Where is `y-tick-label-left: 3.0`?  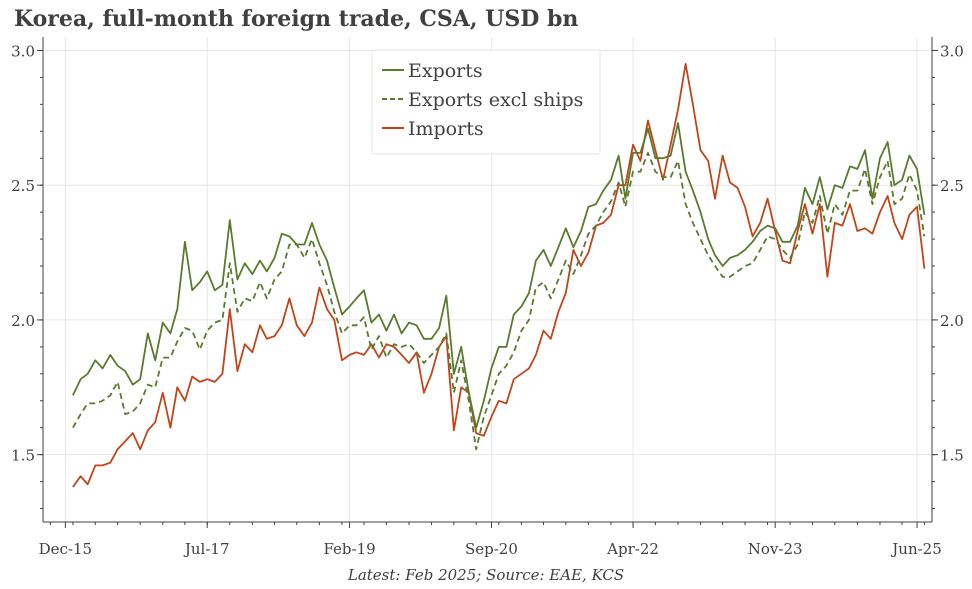
y-tick-label-left: 3.0 is located at coordinates (23, 51).